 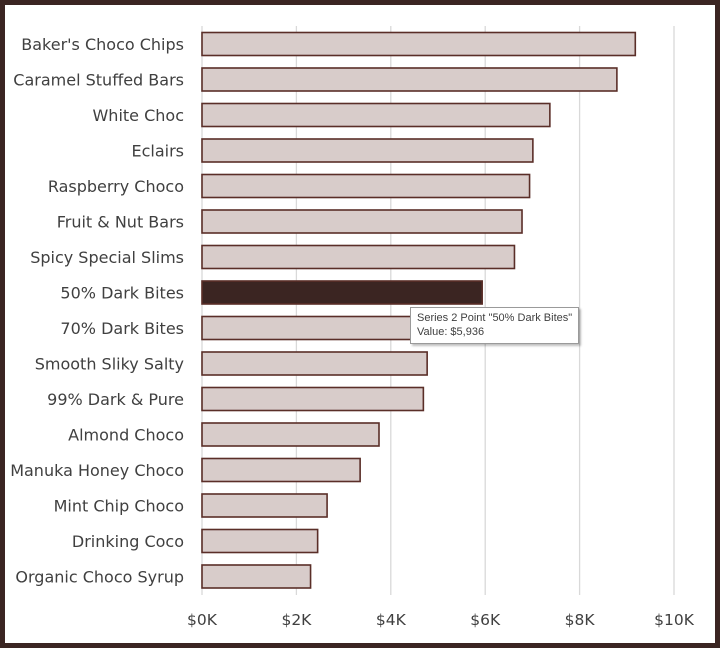 I want to click on category-label-15: Organic Choco Syrup, so click(x=99, y=577).